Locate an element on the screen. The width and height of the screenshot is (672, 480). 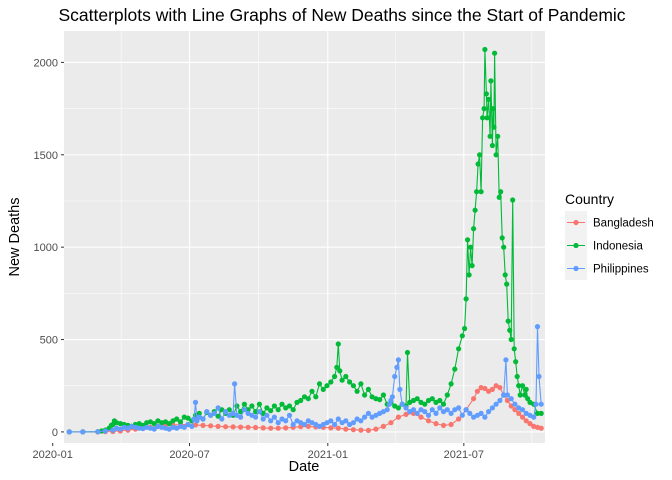
legend-item-philippines: Philippines is located at coordinates (607, 268).